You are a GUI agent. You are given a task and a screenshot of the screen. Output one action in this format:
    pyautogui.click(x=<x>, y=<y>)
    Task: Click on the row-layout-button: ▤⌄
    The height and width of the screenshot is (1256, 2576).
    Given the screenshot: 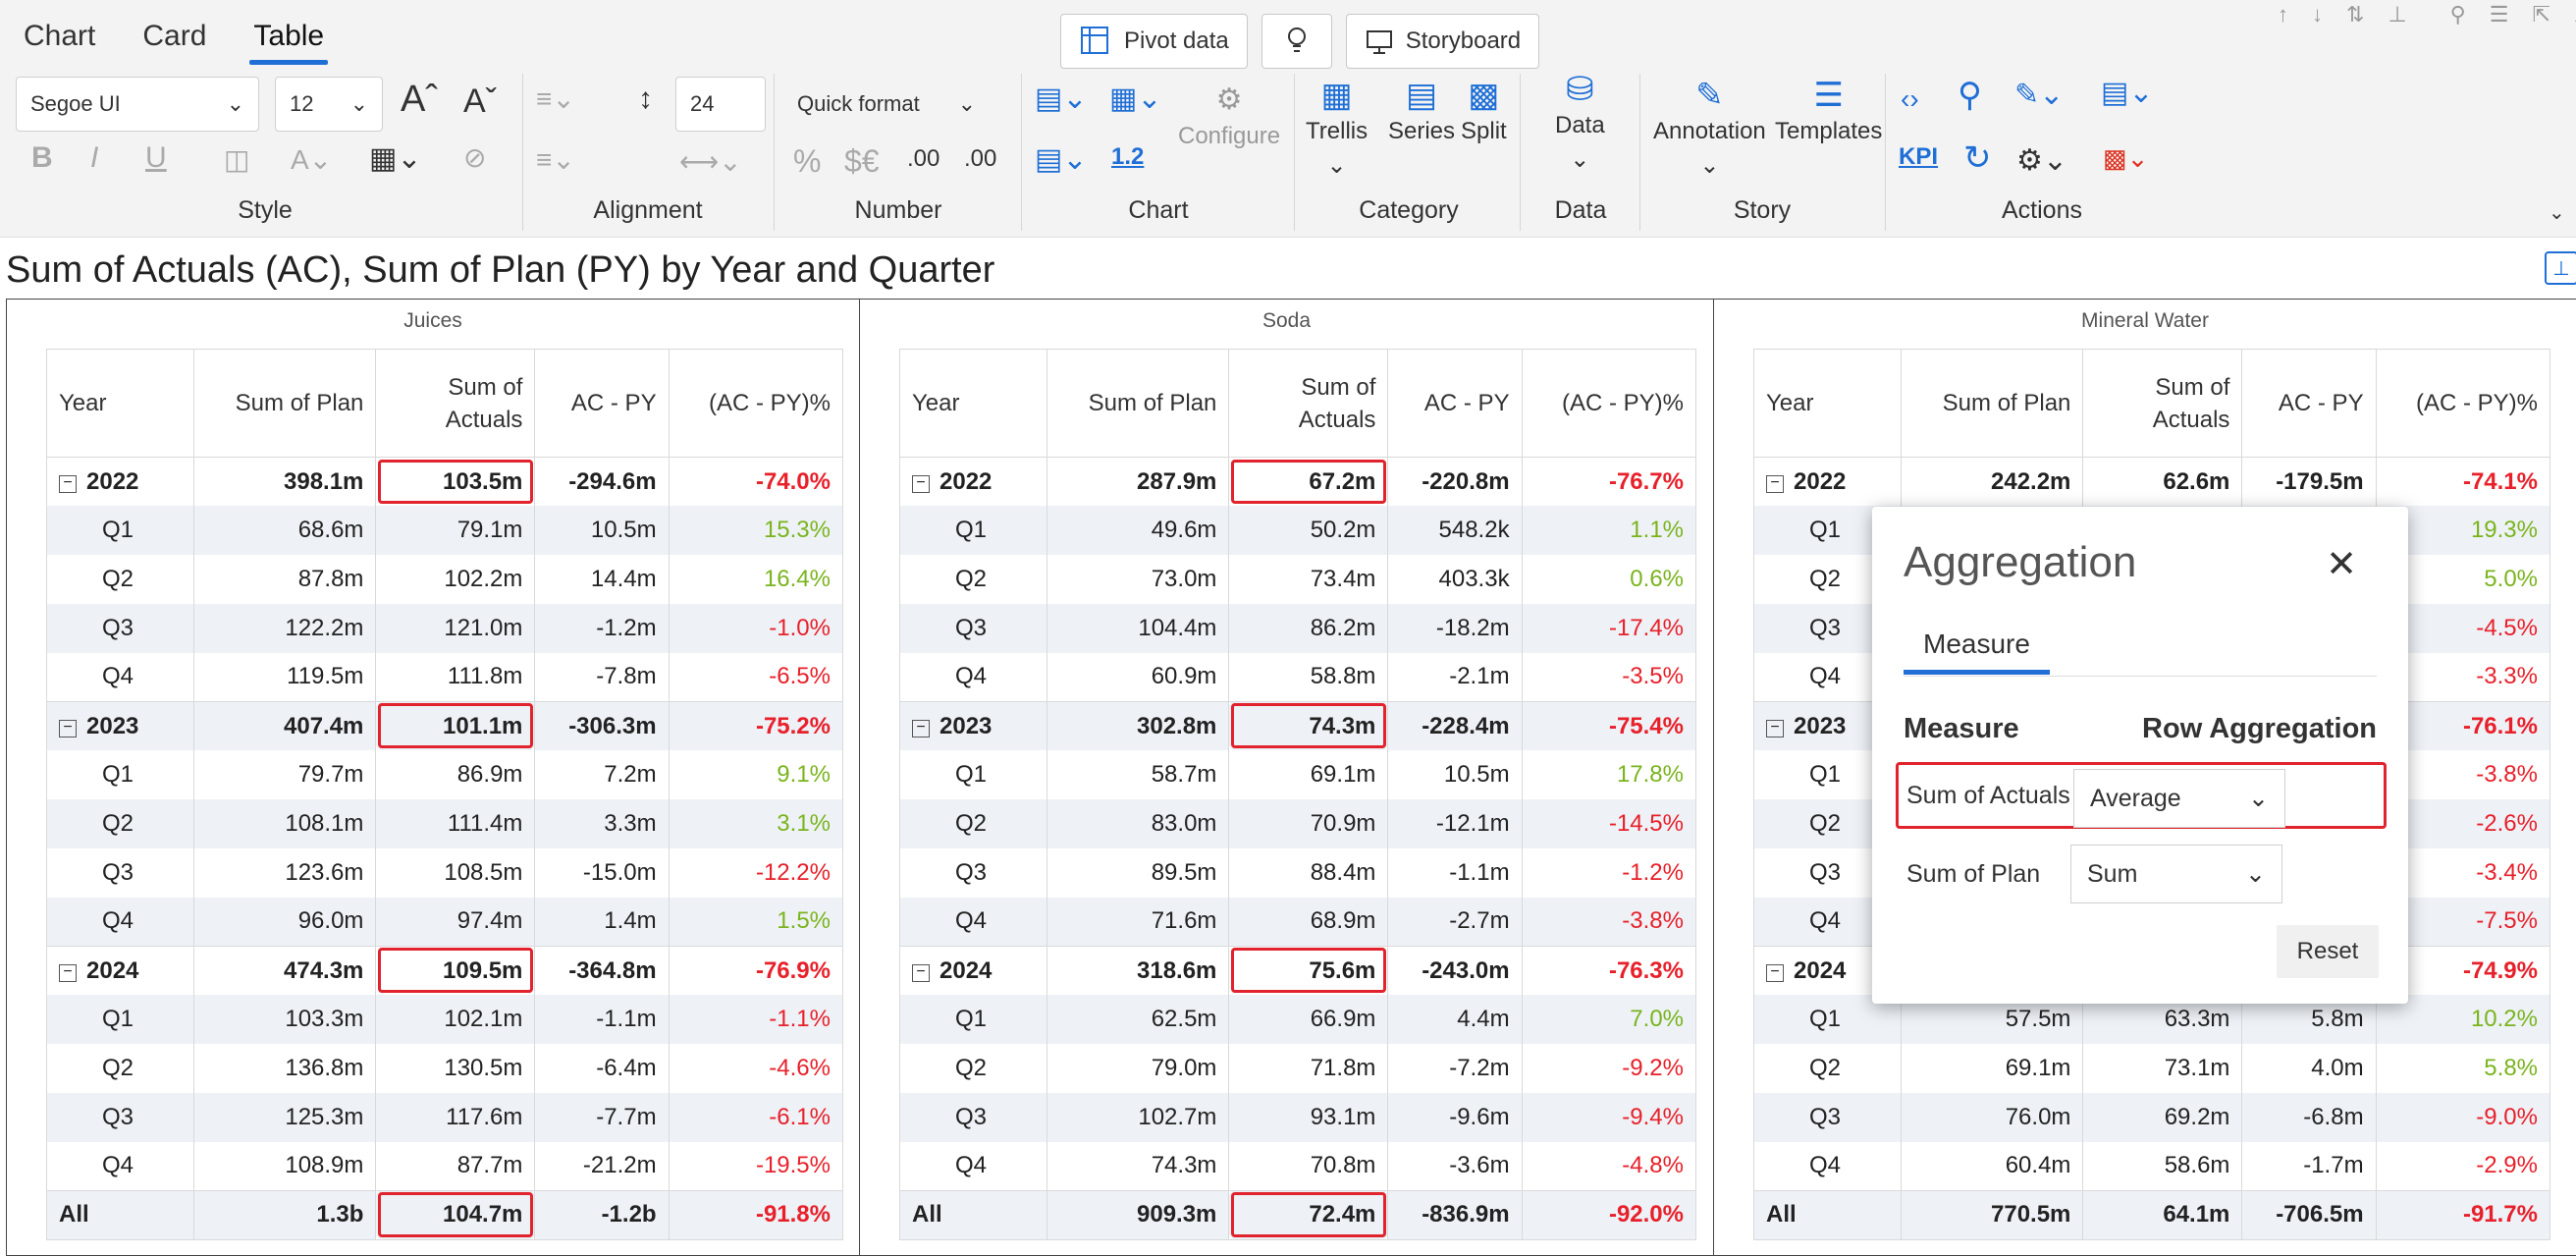 What is the action you would take?
    pyautogui.click(x=1061, y=160)
    